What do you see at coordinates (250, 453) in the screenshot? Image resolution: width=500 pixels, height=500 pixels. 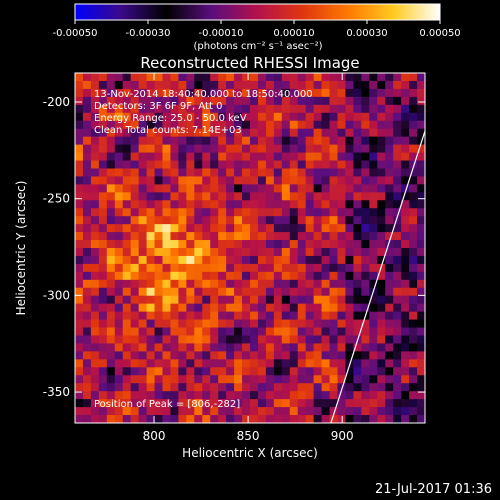 I see `x-axis-label: Heliocentric X (arcsec)` at bounding box center [250, 453].